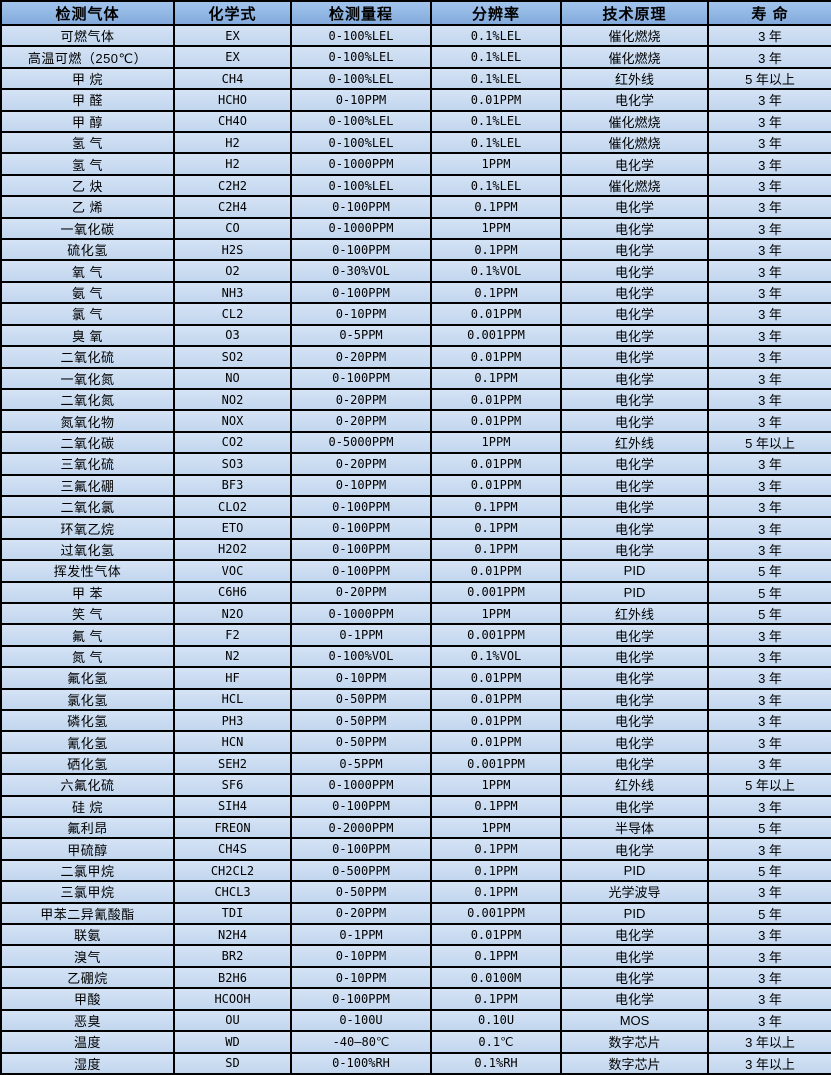  What do you see at coordinates (87, 956) in the screenshot?
I see `gas-cell: 溴气` at bounding box center [87, 956].